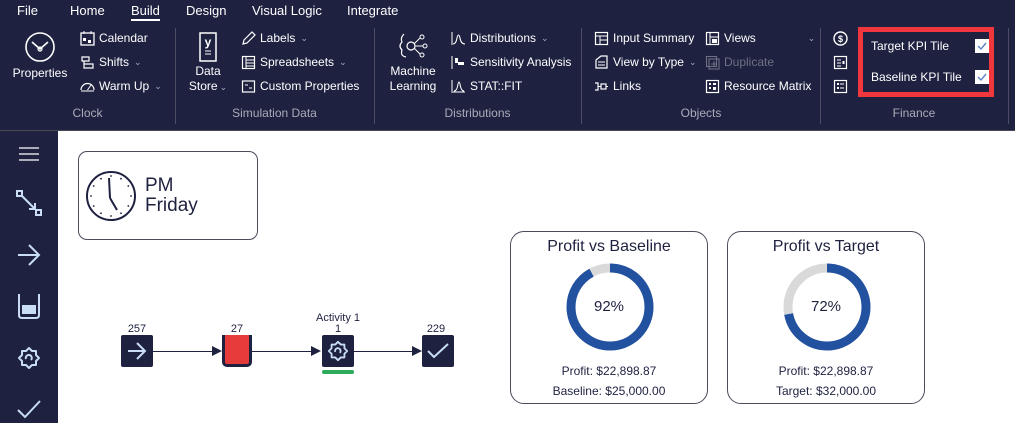 This screenshot has height=424, width=1015. I want to click on target-kpi-tile-checkbox, so click(982, 46).